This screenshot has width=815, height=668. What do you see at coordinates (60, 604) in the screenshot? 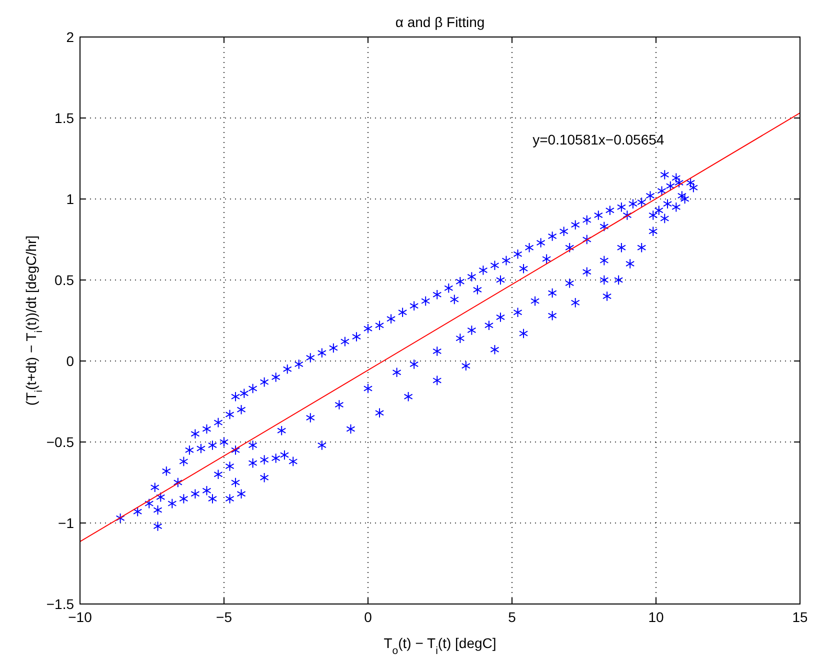
I see `y-tick-label: −1.5` at bounding box center [60, 604].